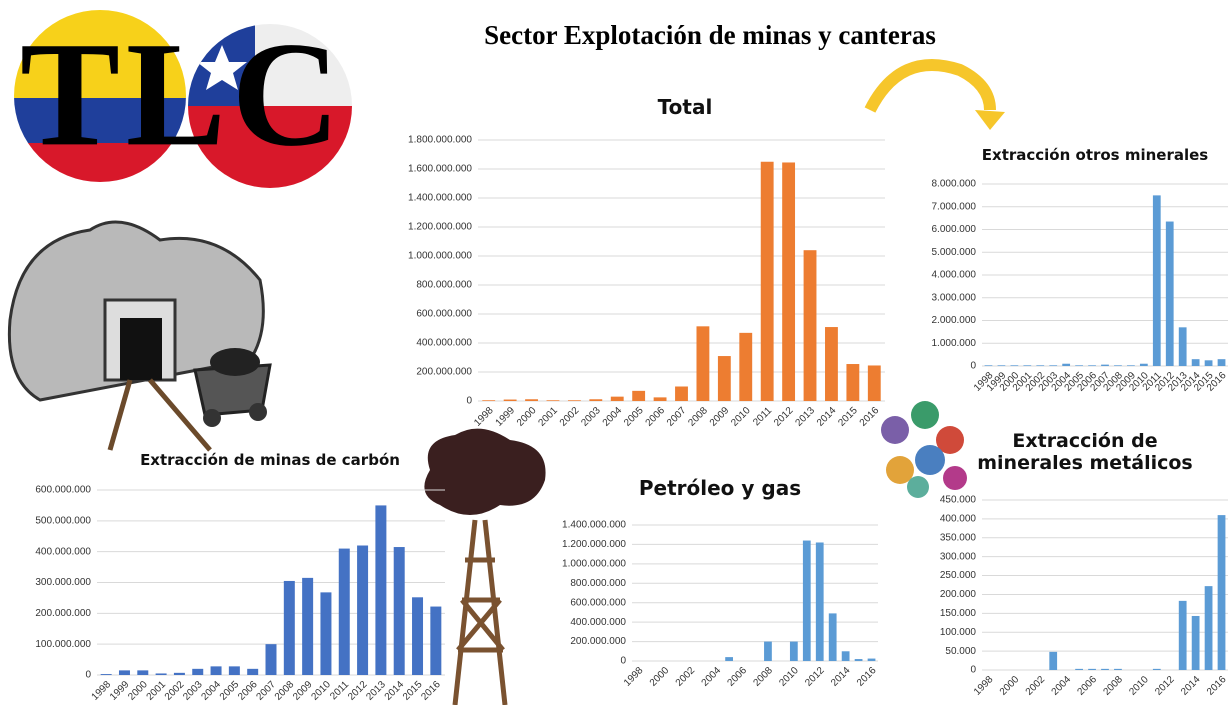 Image resolution: width=1231 pixels, height=705 pixels. I want to click on y-tick-label: 3.000.000, so click(954, 297).